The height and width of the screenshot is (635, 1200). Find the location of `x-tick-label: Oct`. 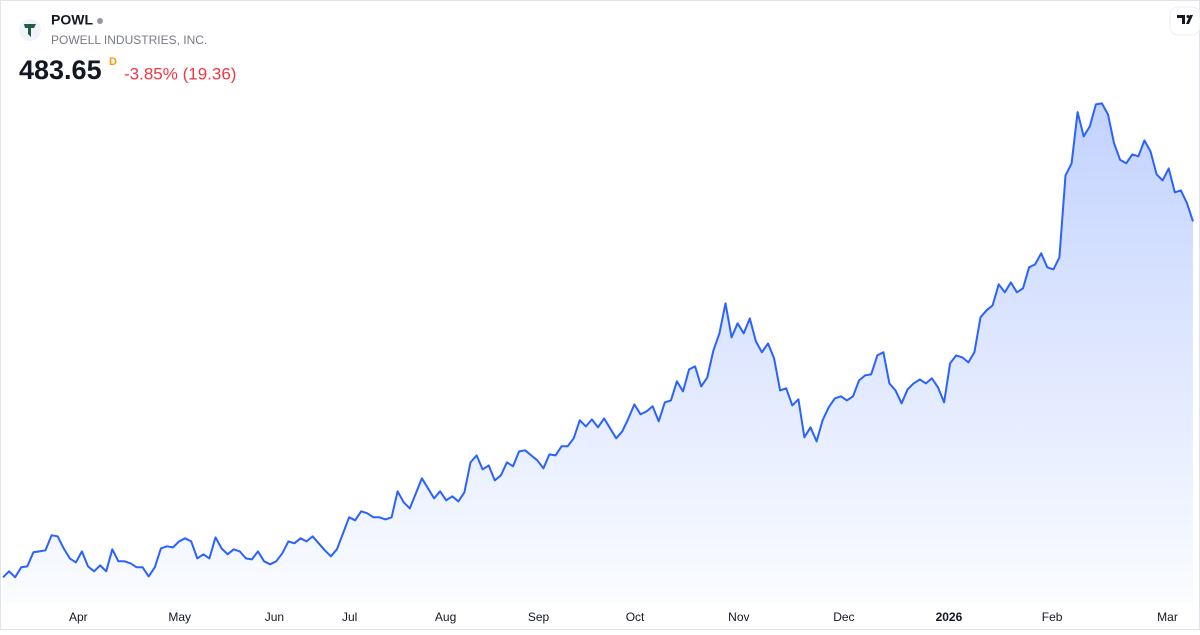

x-tick-label: Oct is located at coordinates (635, 617).